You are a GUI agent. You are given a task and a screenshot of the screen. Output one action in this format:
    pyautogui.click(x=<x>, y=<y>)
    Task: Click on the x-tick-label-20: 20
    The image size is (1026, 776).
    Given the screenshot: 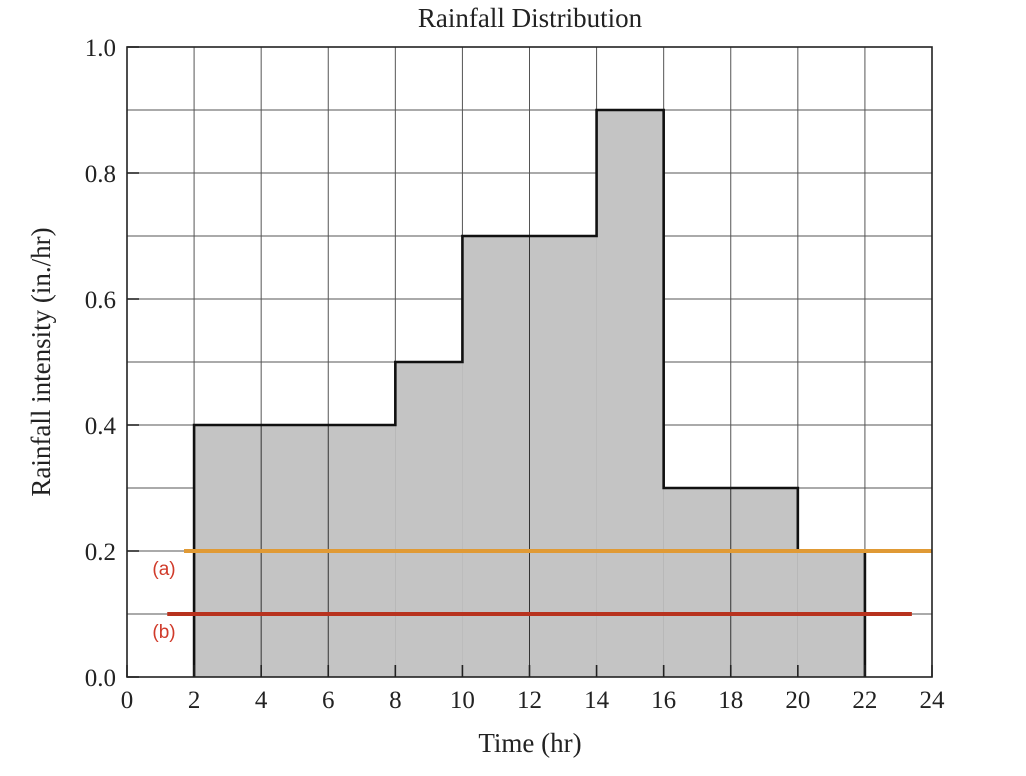 What is the action you would take?
    pyautogui.click(x=797, y=700)
    